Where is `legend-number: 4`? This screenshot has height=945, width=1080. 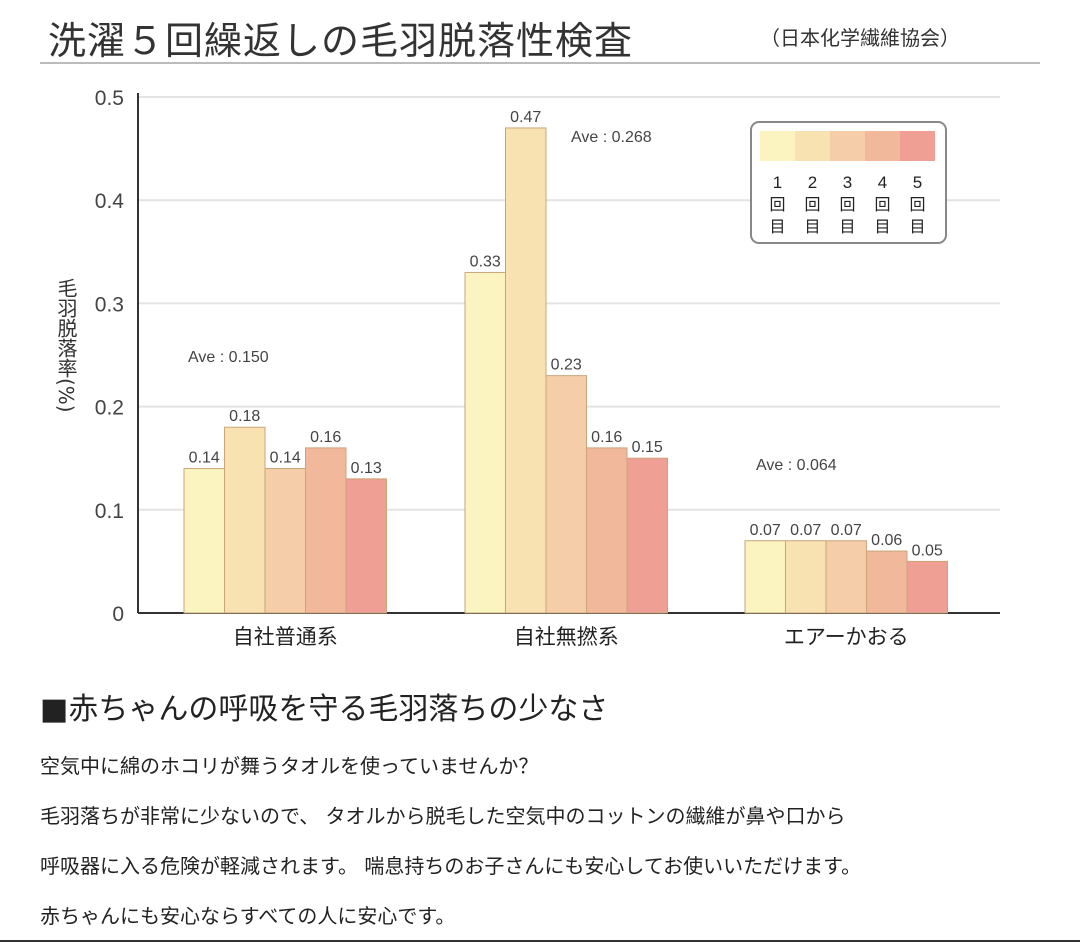 legend-number: 4 is located at coordinates (882, 182).